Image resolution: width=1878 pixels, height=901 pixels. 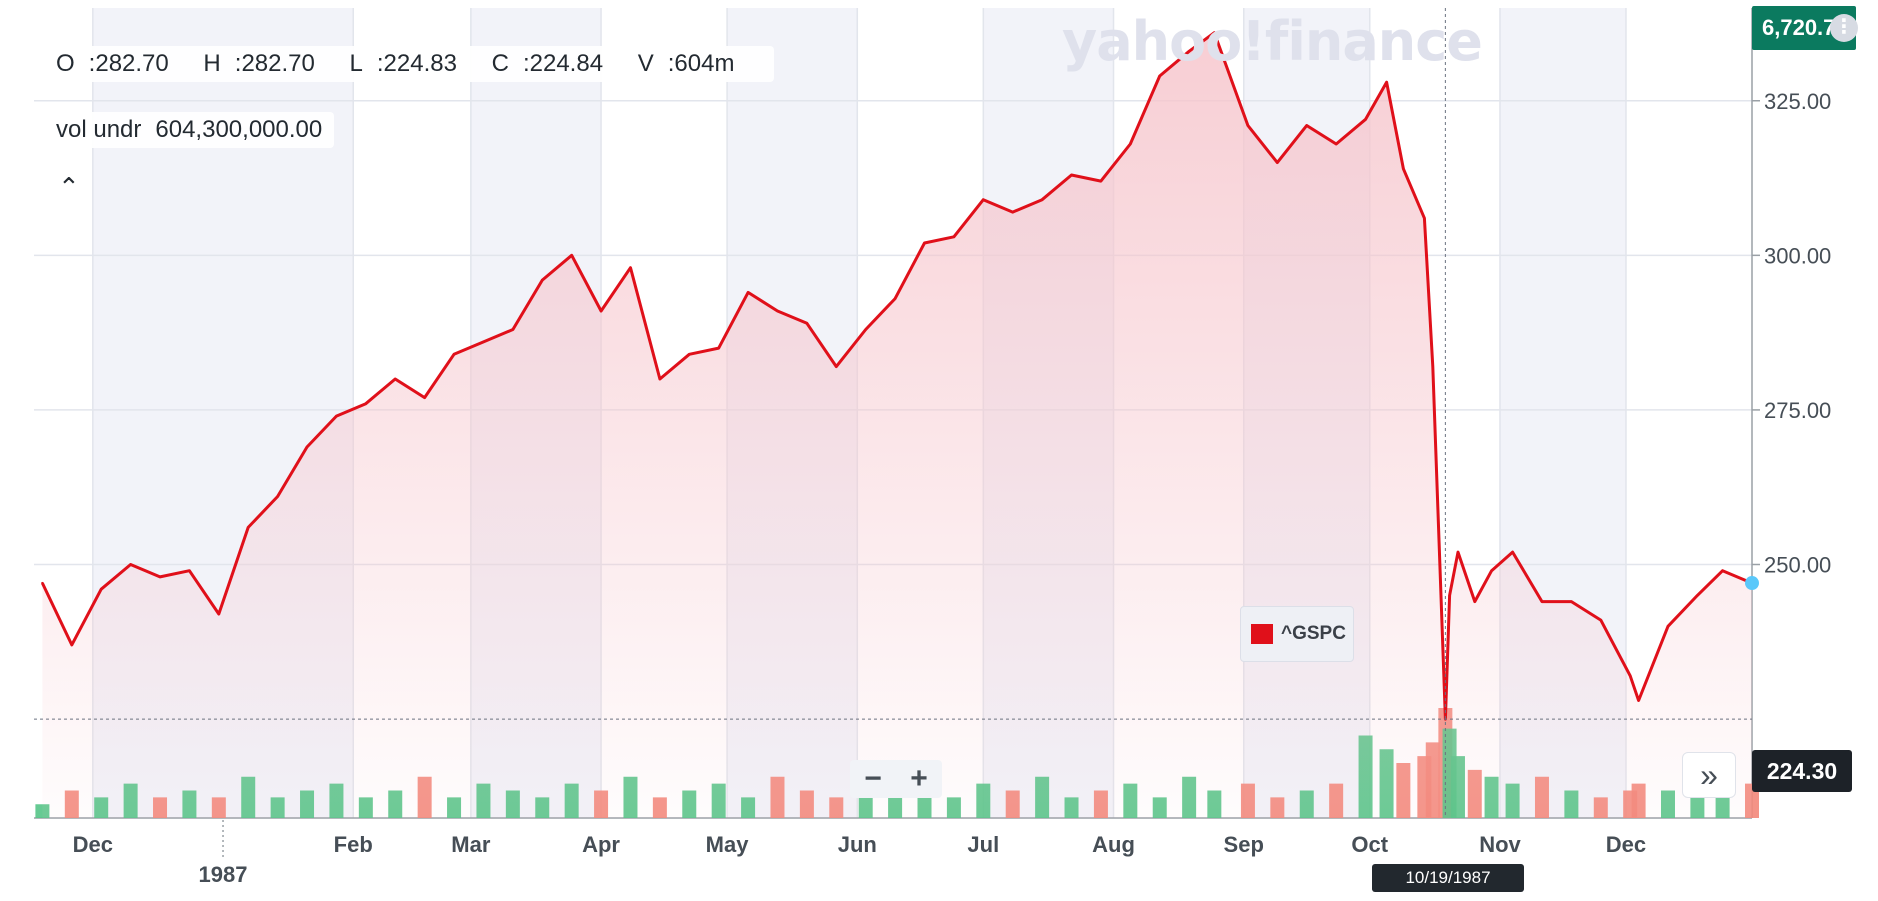 What do you see at coordinates (69, 187) in the screenshot?
I see `caret-up-icon: ⌃` at bounding box center [69, 187].